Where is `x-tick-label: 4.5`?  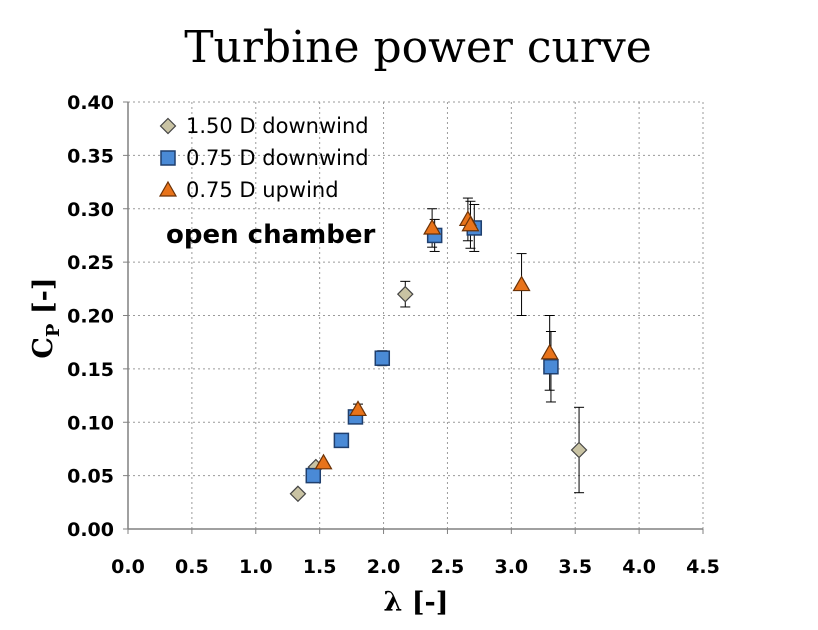 x-tick-label: 4.5 is located at coordinates (703, 567).